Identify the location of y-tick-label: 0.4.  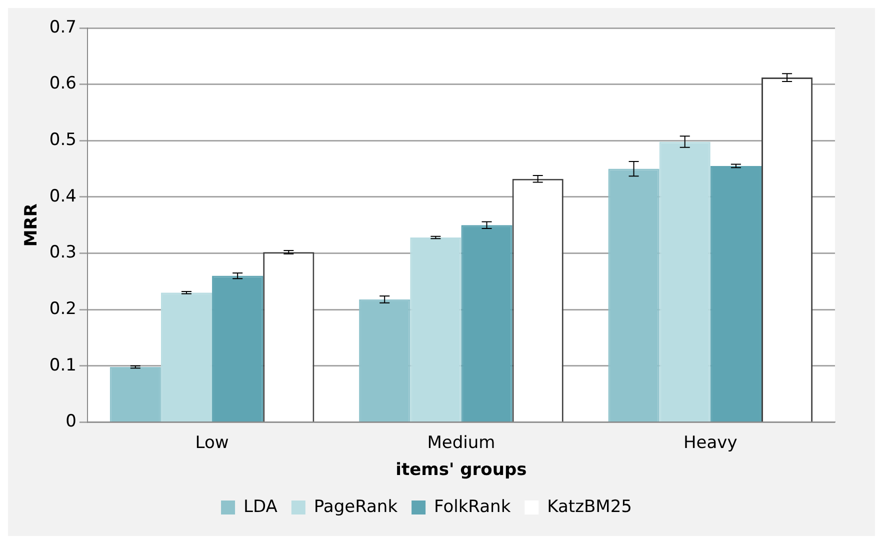
(62, 196).